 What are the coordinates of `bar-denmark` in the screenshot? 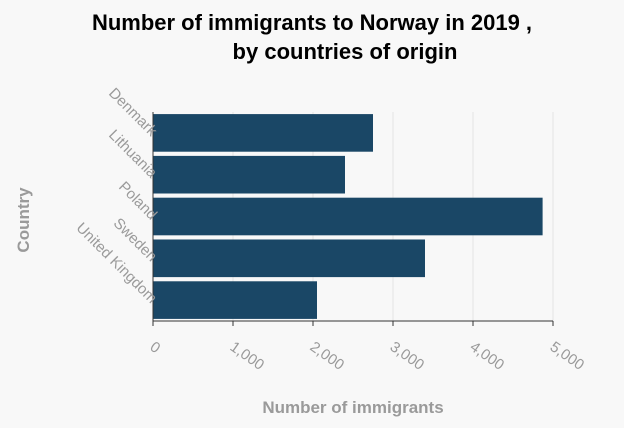 It's located at (263, 133).